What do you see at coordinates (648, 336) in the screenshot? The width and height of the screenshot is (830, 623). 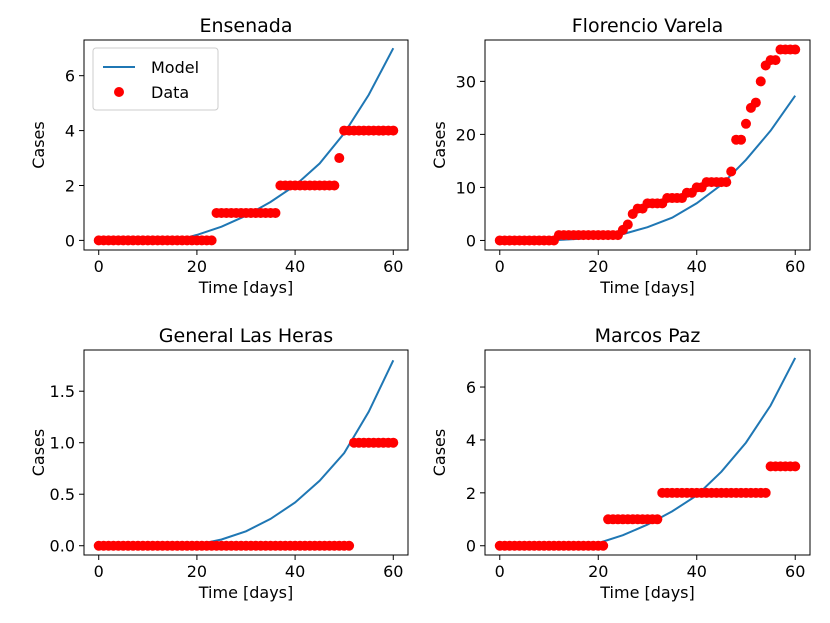 I see `panel-title: Marcos Paz` at bounding box center [648, 336].